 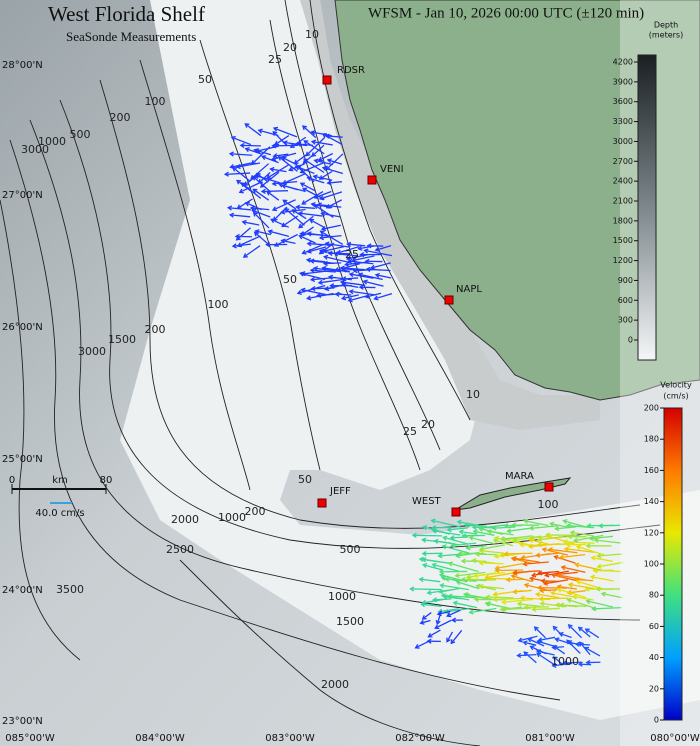 What do you see at coordinates (12, 480) in the screenshot?
I see `scale-start: 0` at bounding box center [12, 480].